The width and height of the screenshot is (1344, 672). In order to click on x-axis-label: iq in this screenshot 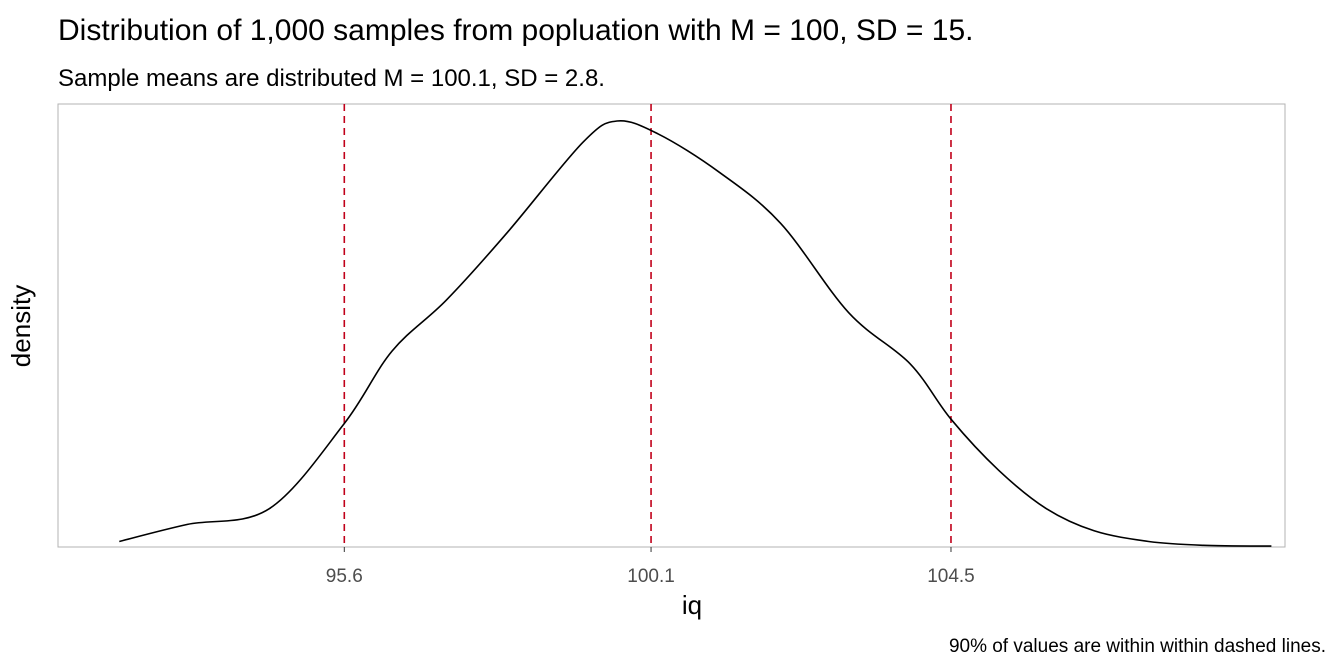, I will do `click(692, 605)`.